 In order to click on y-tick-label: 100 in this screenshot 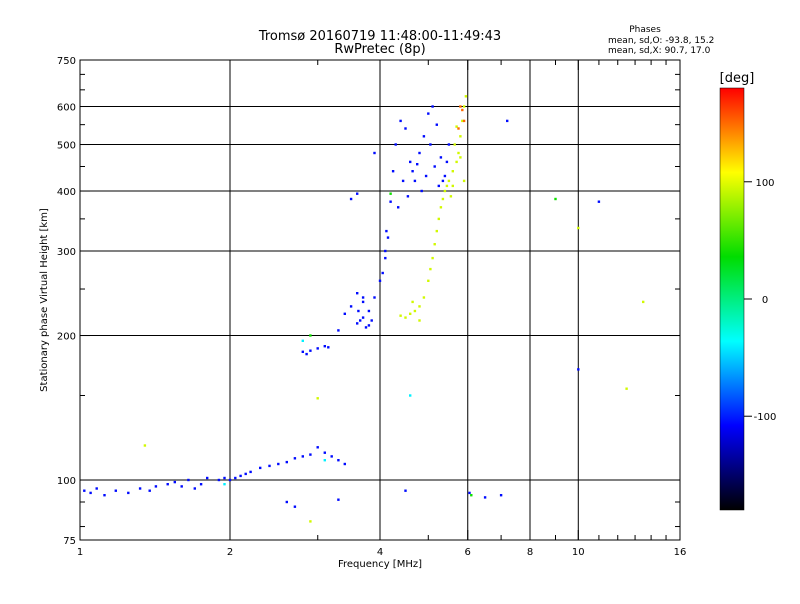, I will do `click(66, 481)`.